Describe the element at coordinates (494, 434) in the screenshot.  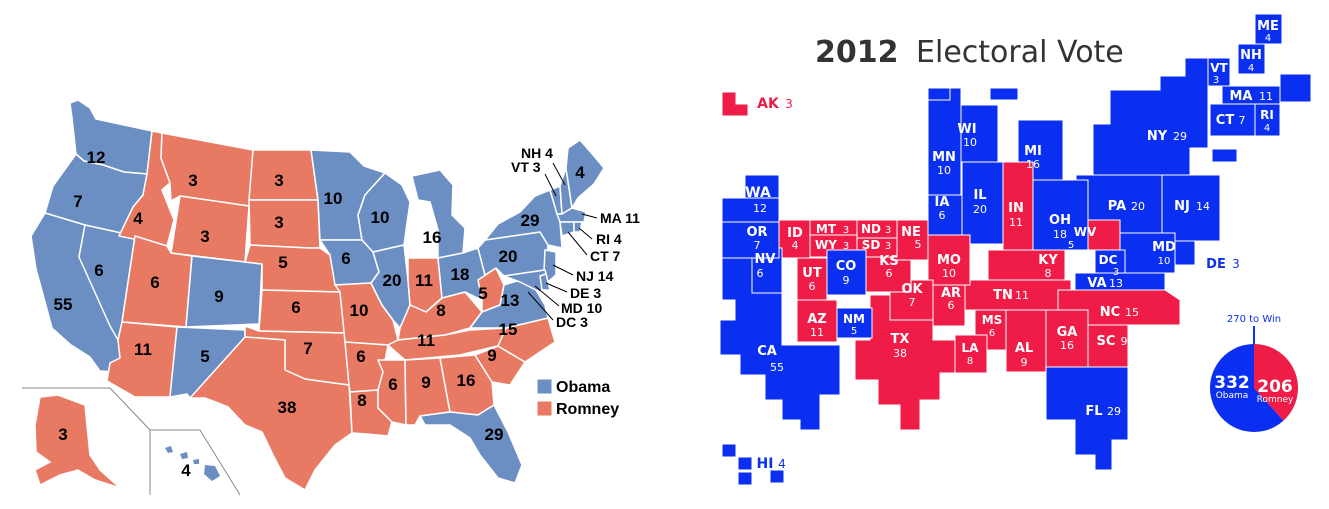
I see `label-fl: 29` at that location.